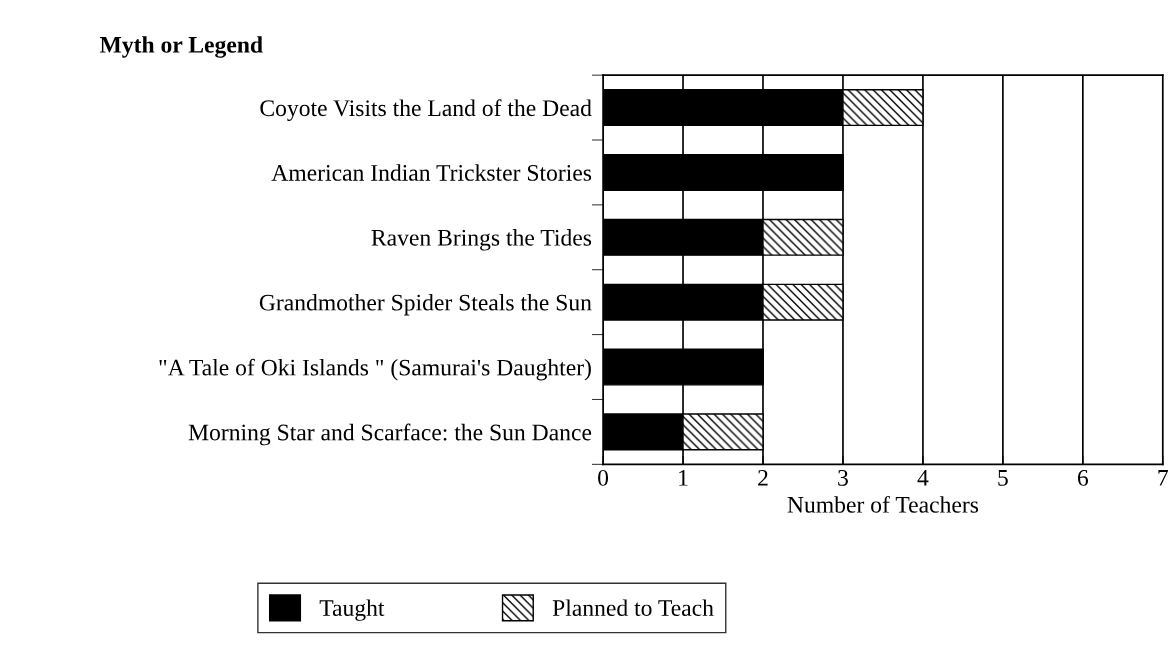  Describe the element at coordinates (390, 434) in the screenshot. I see `y-tick-label: Morning Star and Scarface: the Sun Dance` at that location.